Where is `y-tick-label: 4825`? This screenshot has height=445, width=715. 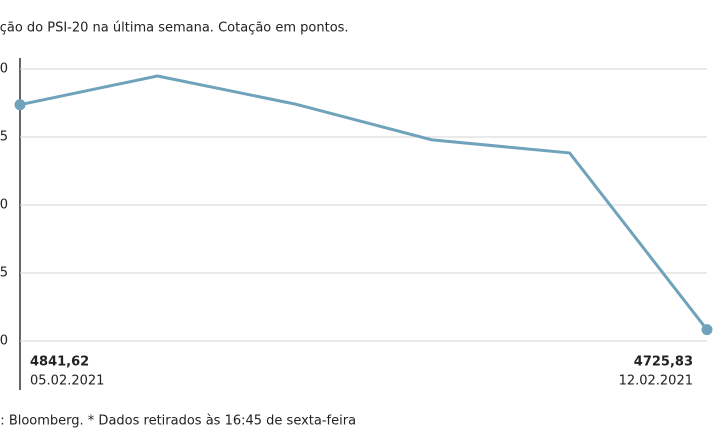 y-tick-label: 4825 is located at coordinates (4, 137).